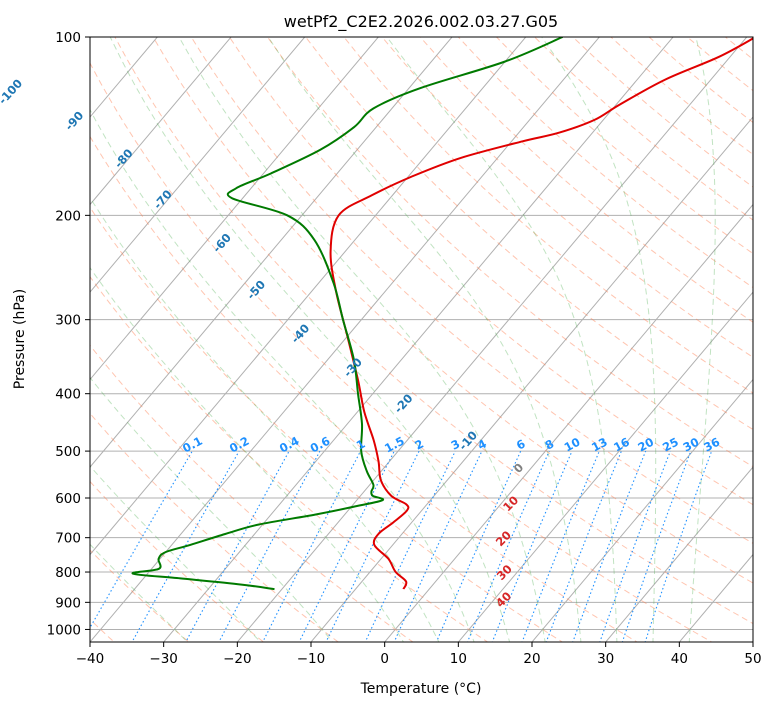 Image resolution: width=775 pixels, height=708 pixels. What do you see at coordinates (752, 659) in the screenshot?
I see `x-tick-label: 50` at bounding box center [752, 659].